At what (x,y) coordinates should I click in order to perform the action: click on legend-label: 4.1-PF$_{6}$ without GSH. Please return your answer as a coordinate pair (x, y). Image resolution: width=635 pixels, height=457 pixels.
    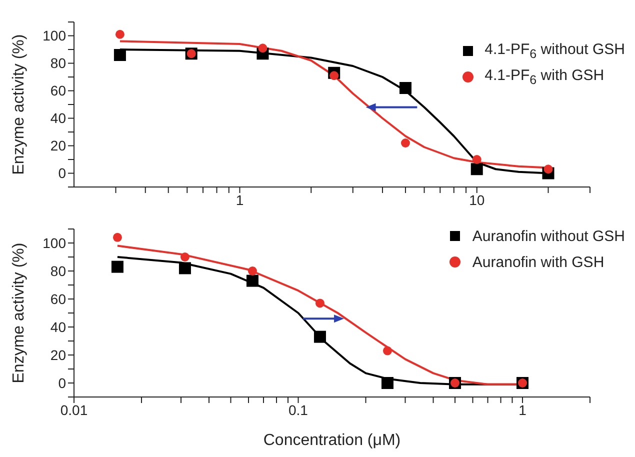
    Looking at the image, I should click on (554, 51).